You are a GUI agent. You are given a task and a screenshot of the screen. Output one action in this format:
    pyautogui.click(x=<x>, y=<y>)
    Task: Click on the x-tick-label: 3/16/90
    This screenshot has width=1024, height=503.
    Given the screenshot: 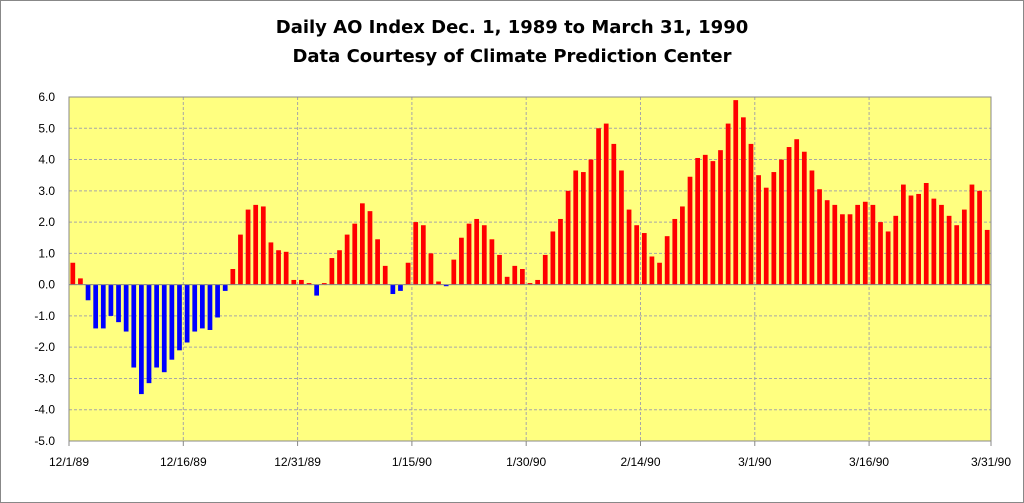 What is the action you would take?
    pyautogui.click(x=869, y=462)
    